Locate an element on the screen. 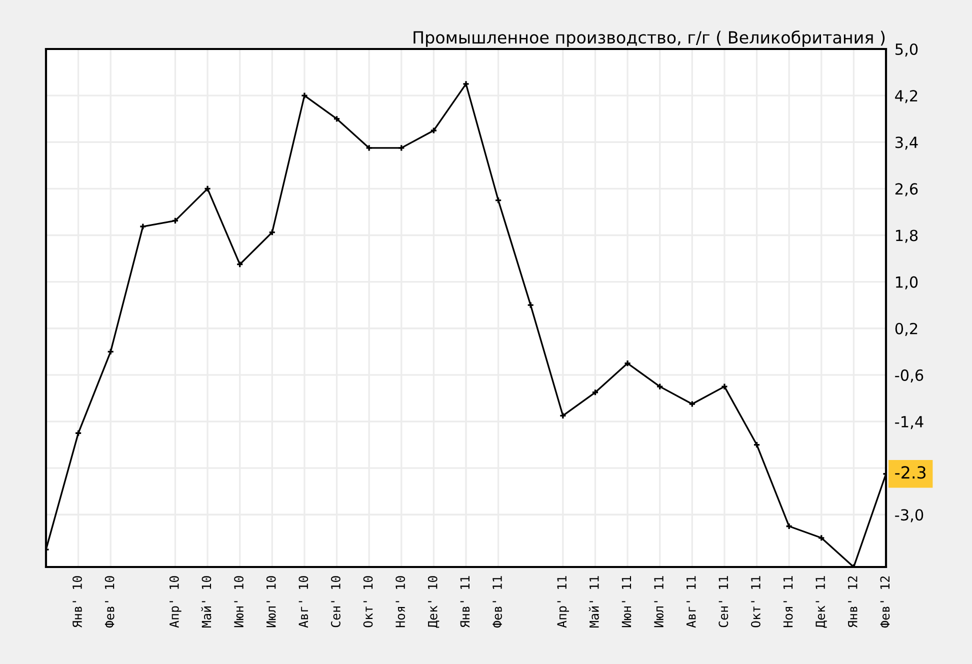 The height and width of the screenshot is (664, 972). x-tick-label: Дек' 10 is located at coordinates (434, 602).